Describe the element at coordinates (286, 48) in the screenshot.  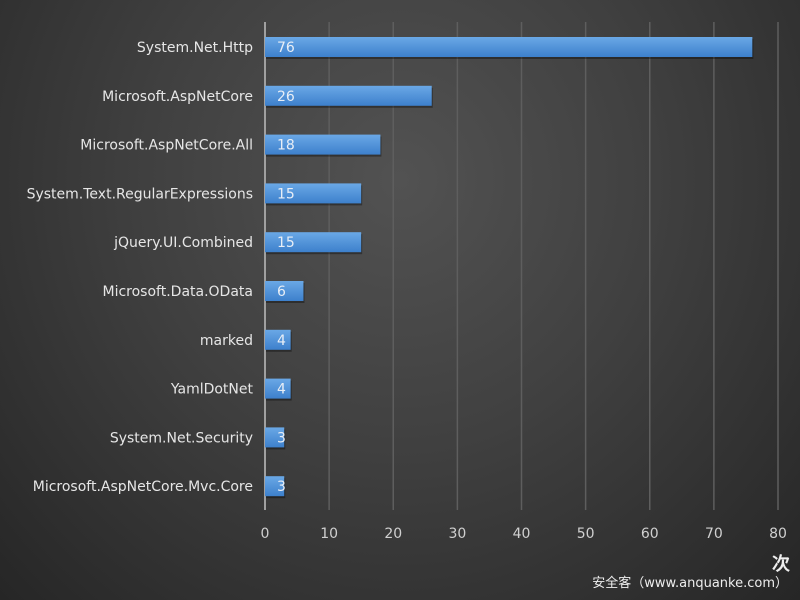
I see `data-label: 76` at that location.